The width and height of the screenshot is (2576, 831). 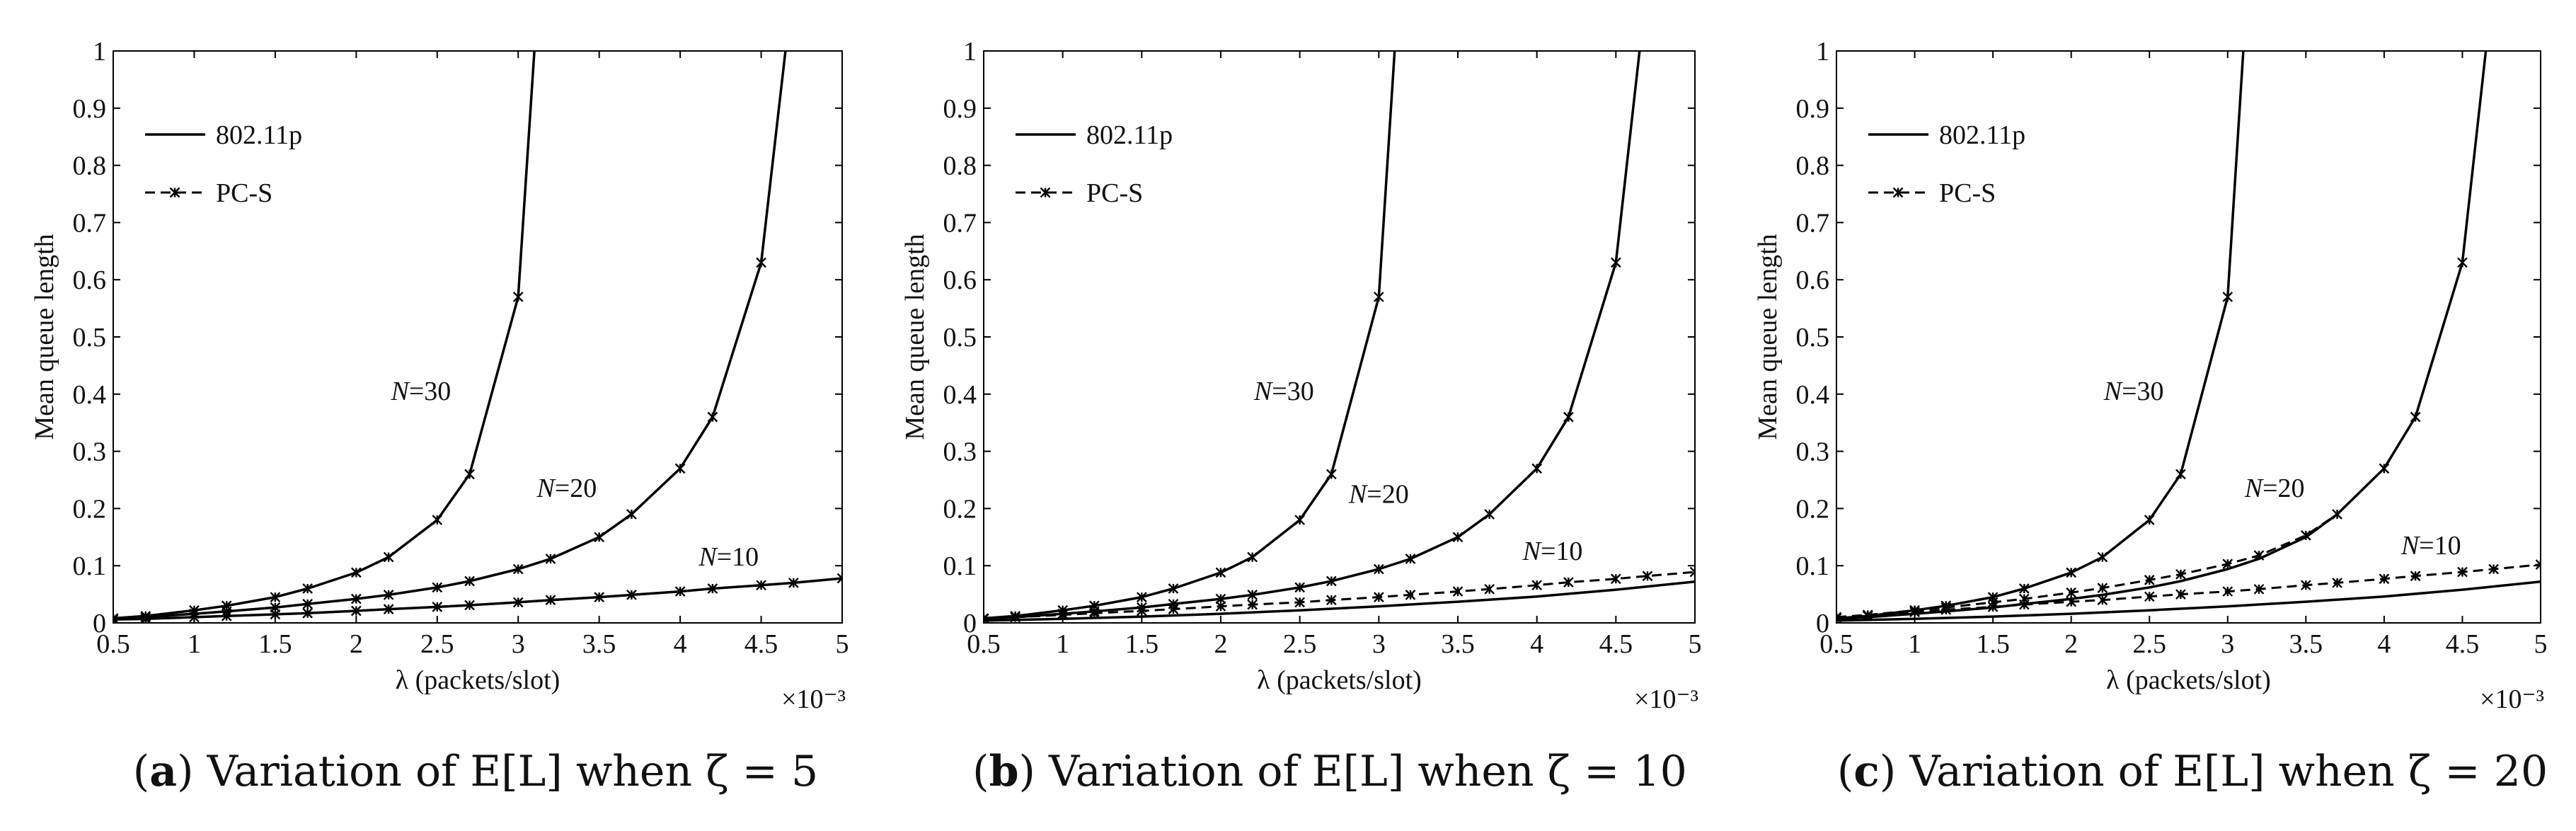 I want to click on series-annotation: N=30, so click(x=1284, y=391).